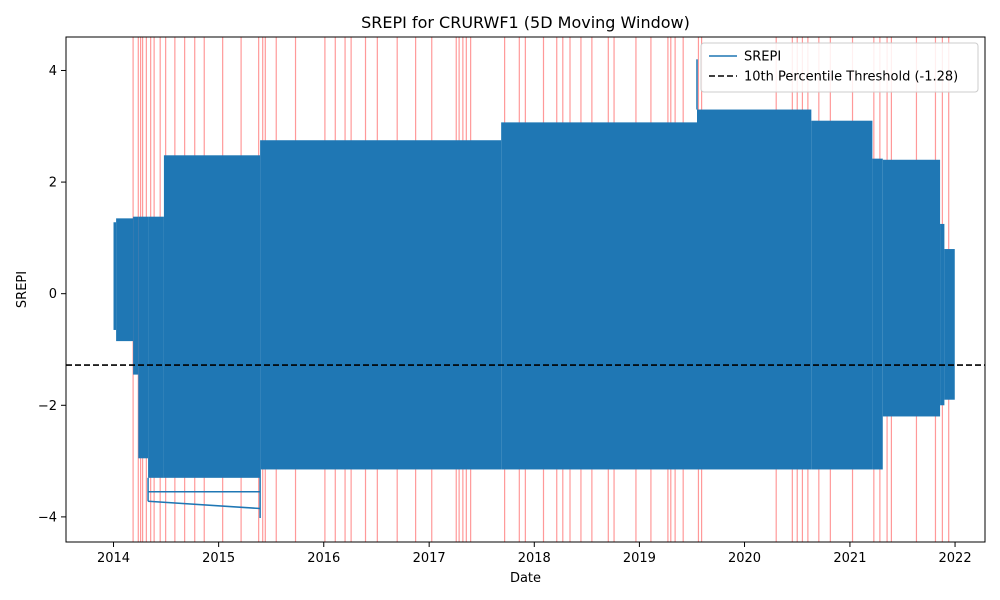 The image size is (1000, 600). I want to click on x-tick-label: 2017, so click(429, 558).